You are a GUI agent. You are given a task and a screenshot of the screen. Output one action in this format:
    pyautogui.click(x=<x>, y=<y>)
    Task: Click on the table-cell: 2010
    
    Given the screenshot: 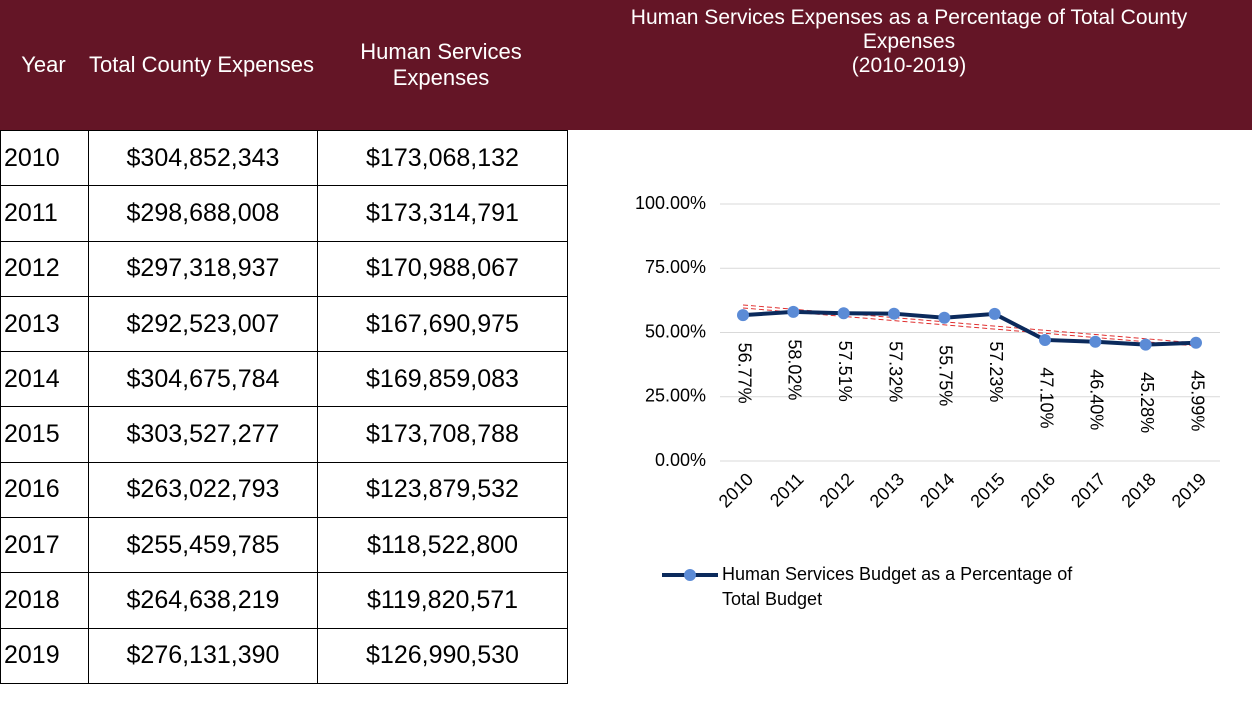 What is the action you would take?
    pyautogui.click(x=44, y=158)
    